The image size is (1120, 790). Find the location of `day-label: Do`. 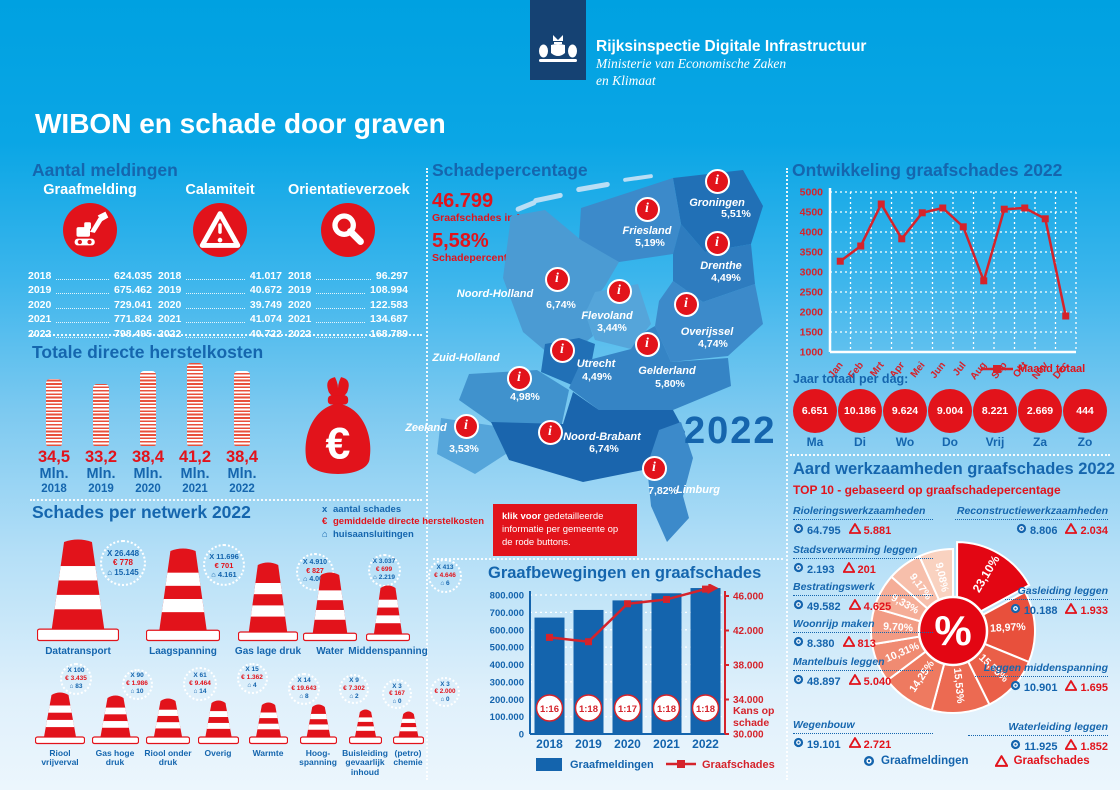

day-label: Do is located at coordinates (950, 442).